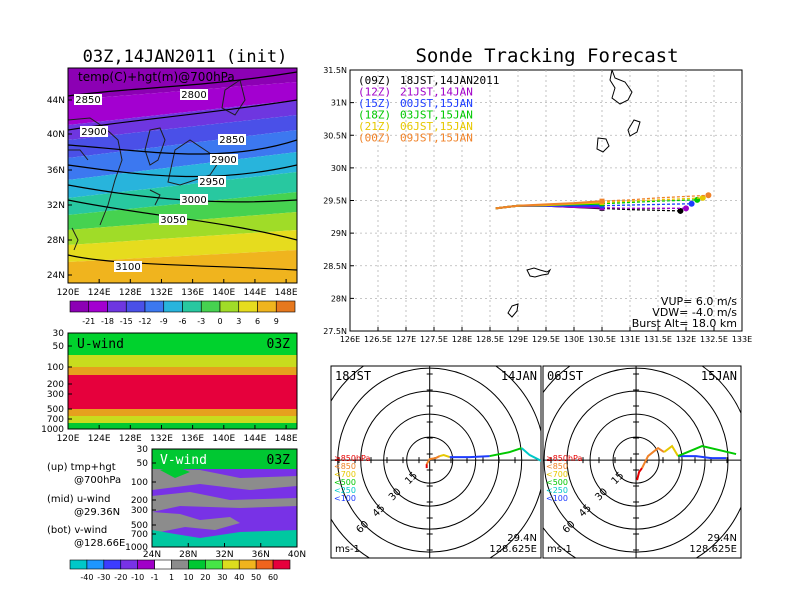 The height and width of the screenshot is (612, 792). Describe the element at coordinates (171, 577) in the screenshot. I see `colorbar-label: 1` at that location.